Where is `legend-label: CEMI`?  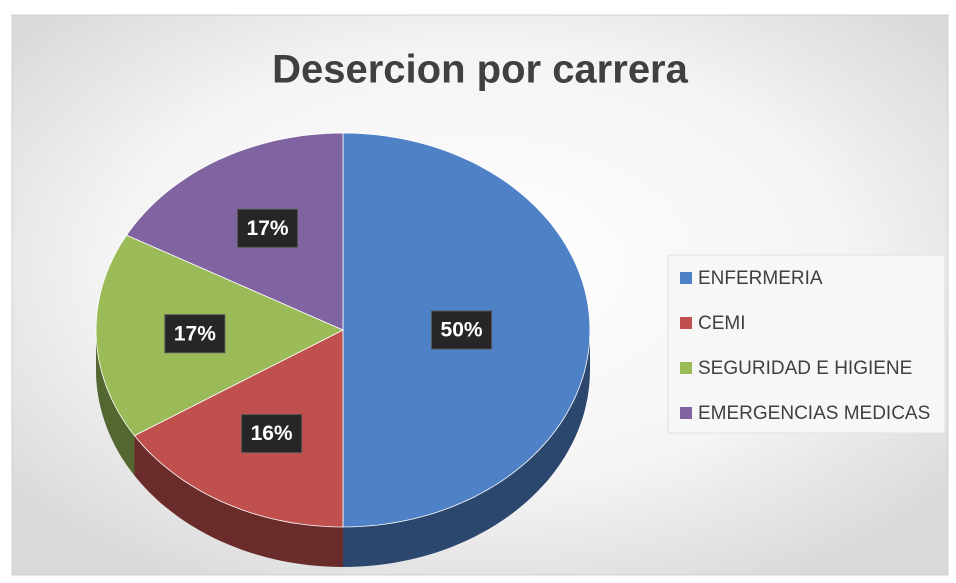 legend-label: CEMI is located at coordinates (722, 323).